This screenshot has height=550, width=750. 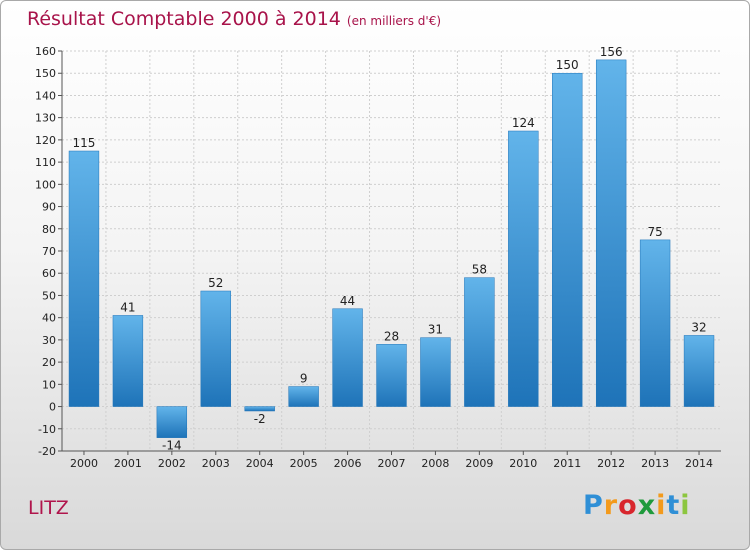 What do you see at coordinates (49, 384) in the screenshot?
I see `y-tick-label: 10` at bounding box center [49, 384].